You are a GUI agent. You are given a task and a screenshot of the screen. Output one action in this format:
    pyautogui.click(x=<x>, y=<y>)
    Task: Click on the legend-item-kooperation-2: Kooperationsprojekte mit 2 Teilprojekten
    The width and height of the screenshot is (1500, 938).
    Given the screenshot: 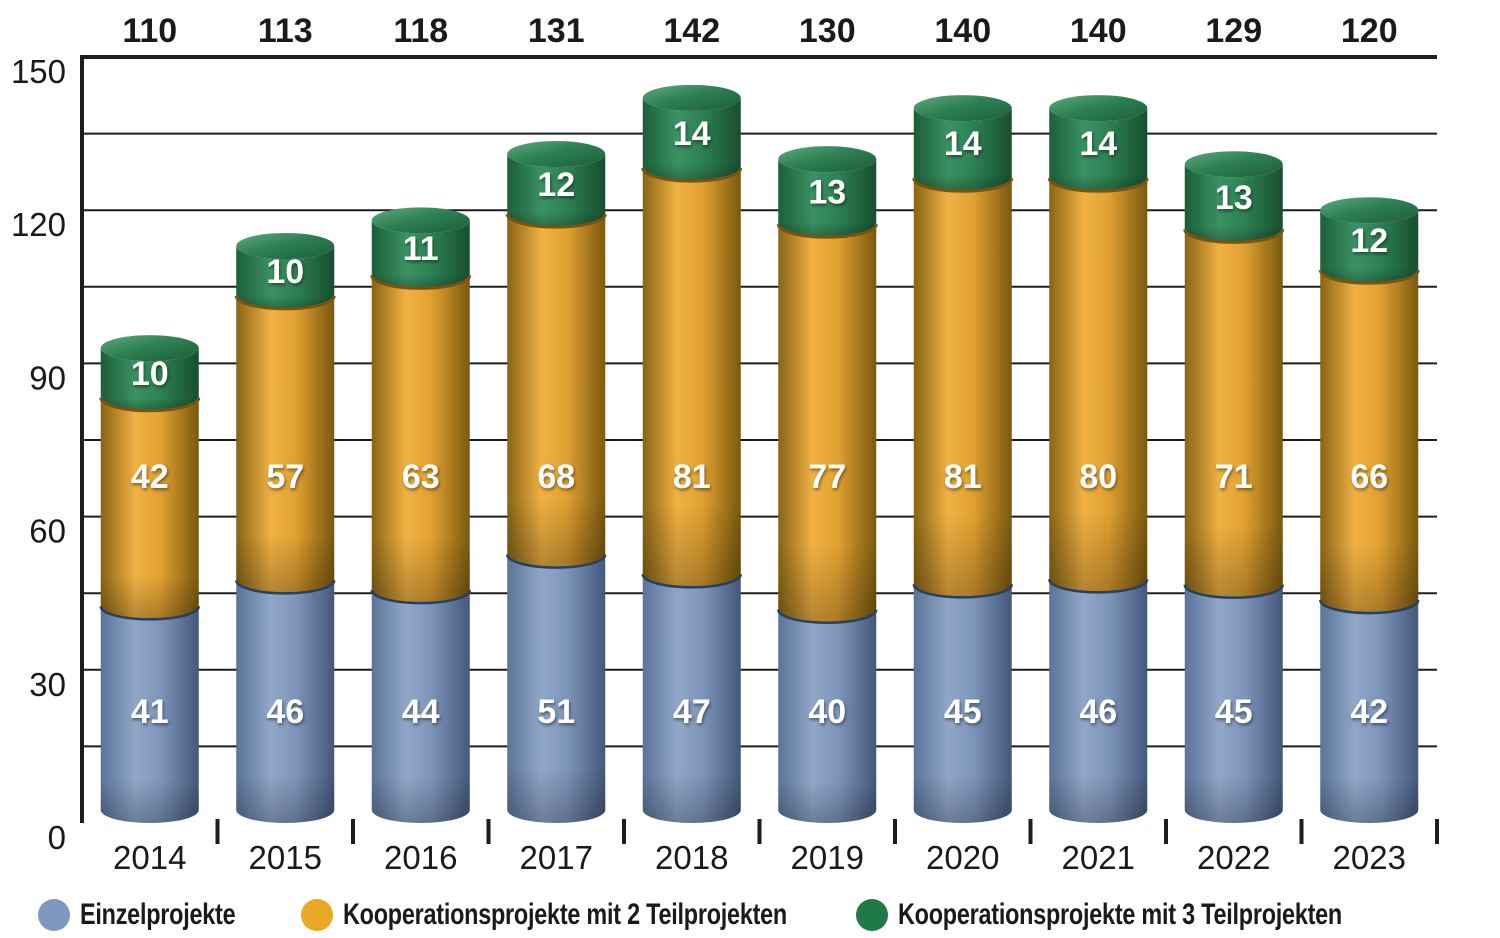 What is the action you would take?
    pyautogui.click(x=606, y=915)
    